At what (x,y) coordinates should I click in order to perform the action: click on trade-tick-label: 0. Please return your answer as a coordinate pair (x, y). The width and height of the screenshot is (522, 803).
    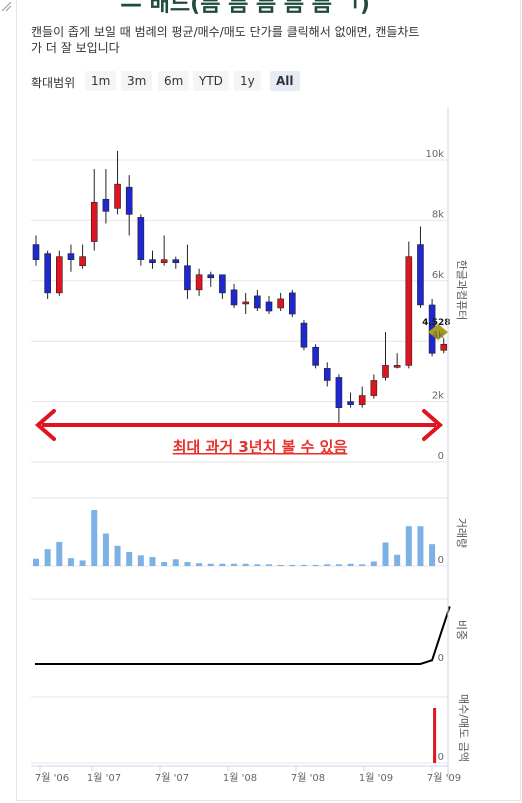
    Looking at the image, I should click on (441, 757).